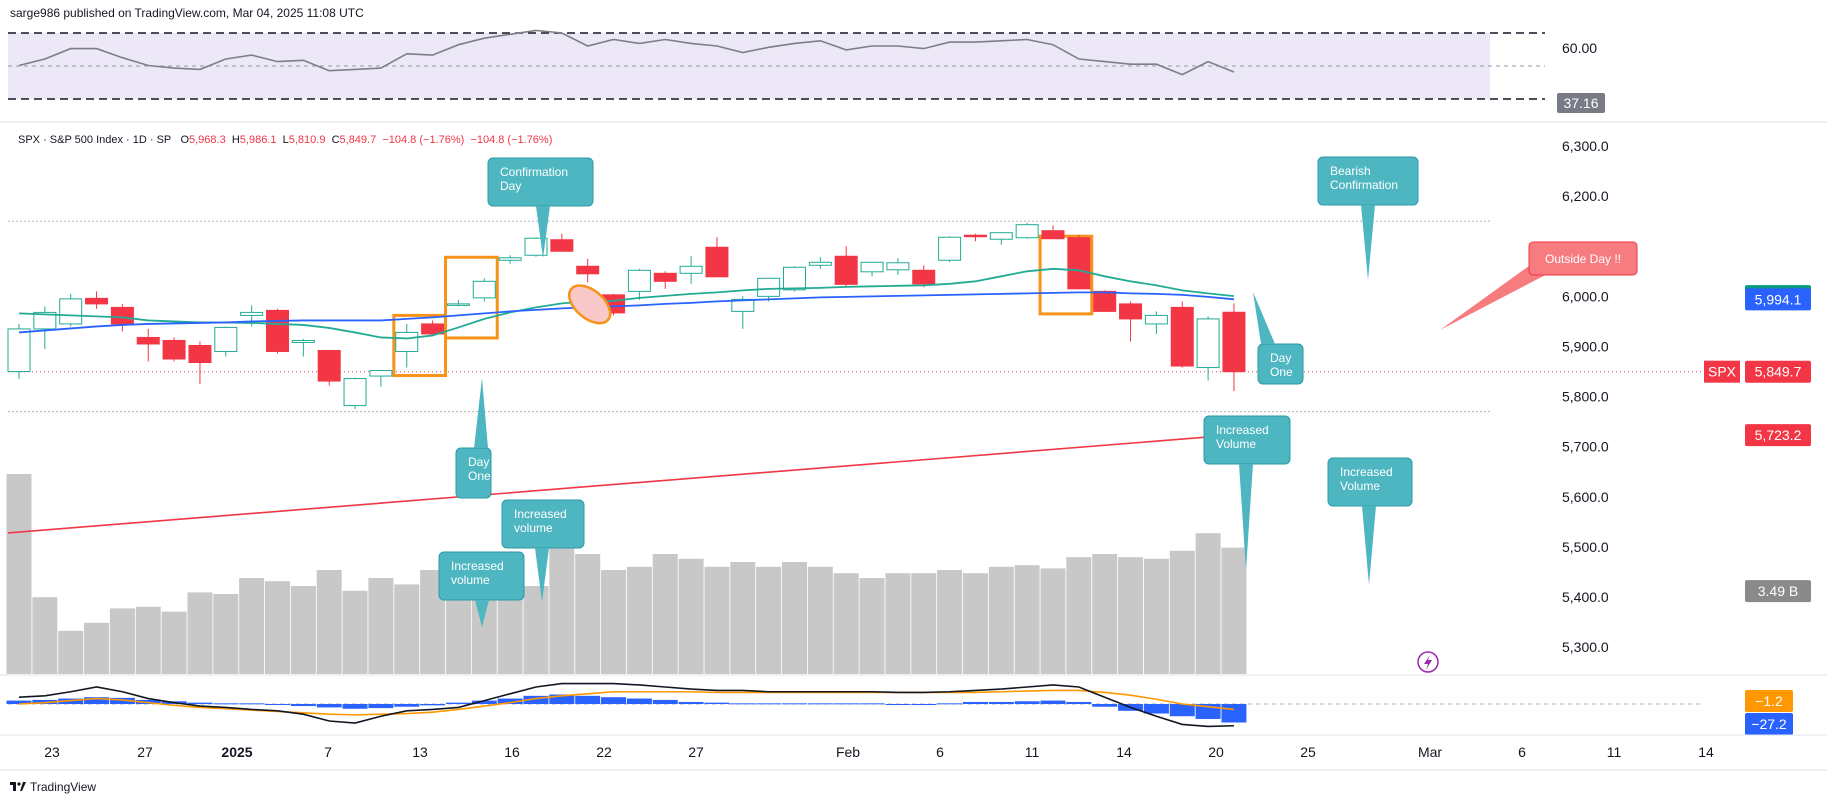  Describe the element at coordinates (1580, 103) in the screenshot. I see `rsi-value-label: 37.16` at that location.